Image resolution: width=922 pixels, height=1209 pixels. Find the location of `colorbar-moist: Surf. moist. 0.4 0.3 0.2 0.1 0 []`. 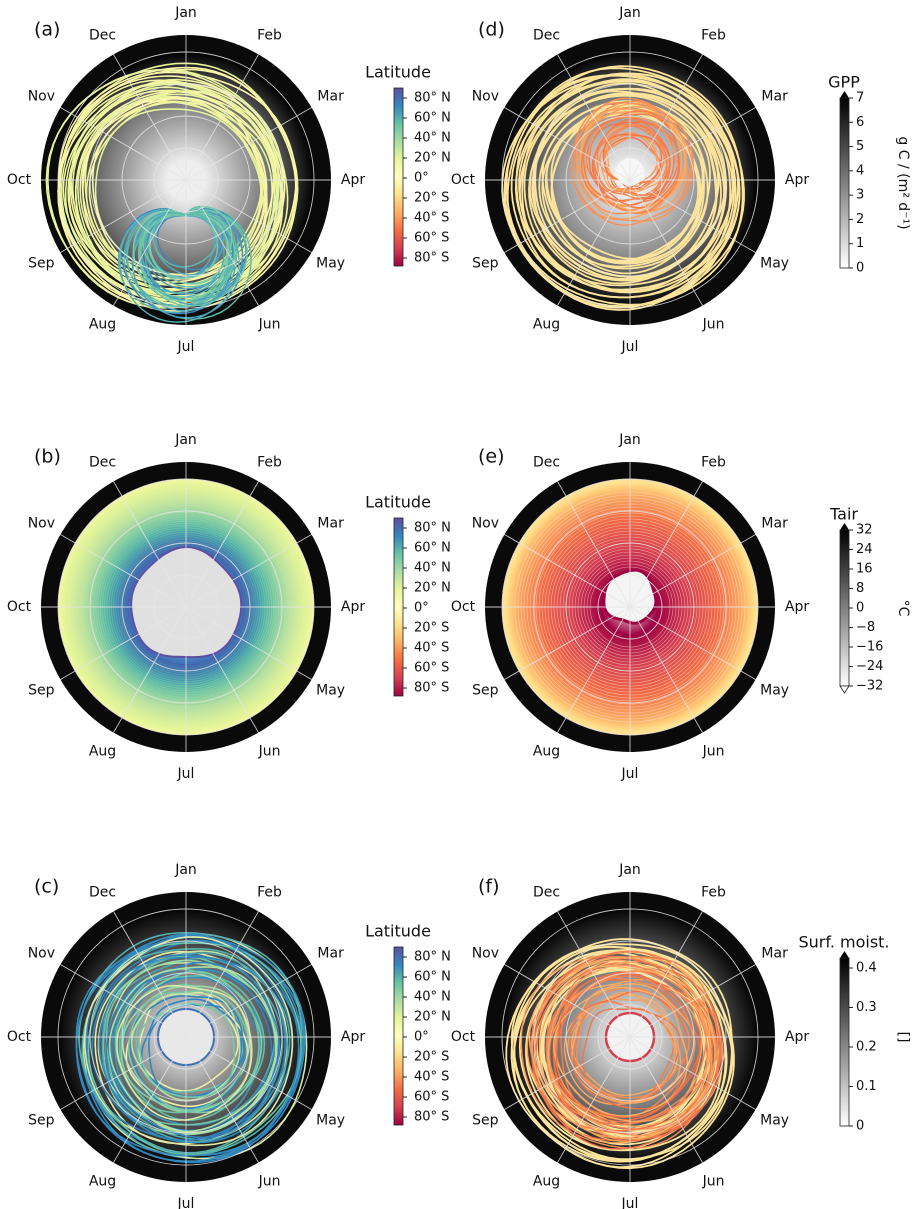

colorbar-moist: Surf. moist. 0.4 0.3 0.2 0.1 0 [] is located at coordinates (854, 1033).